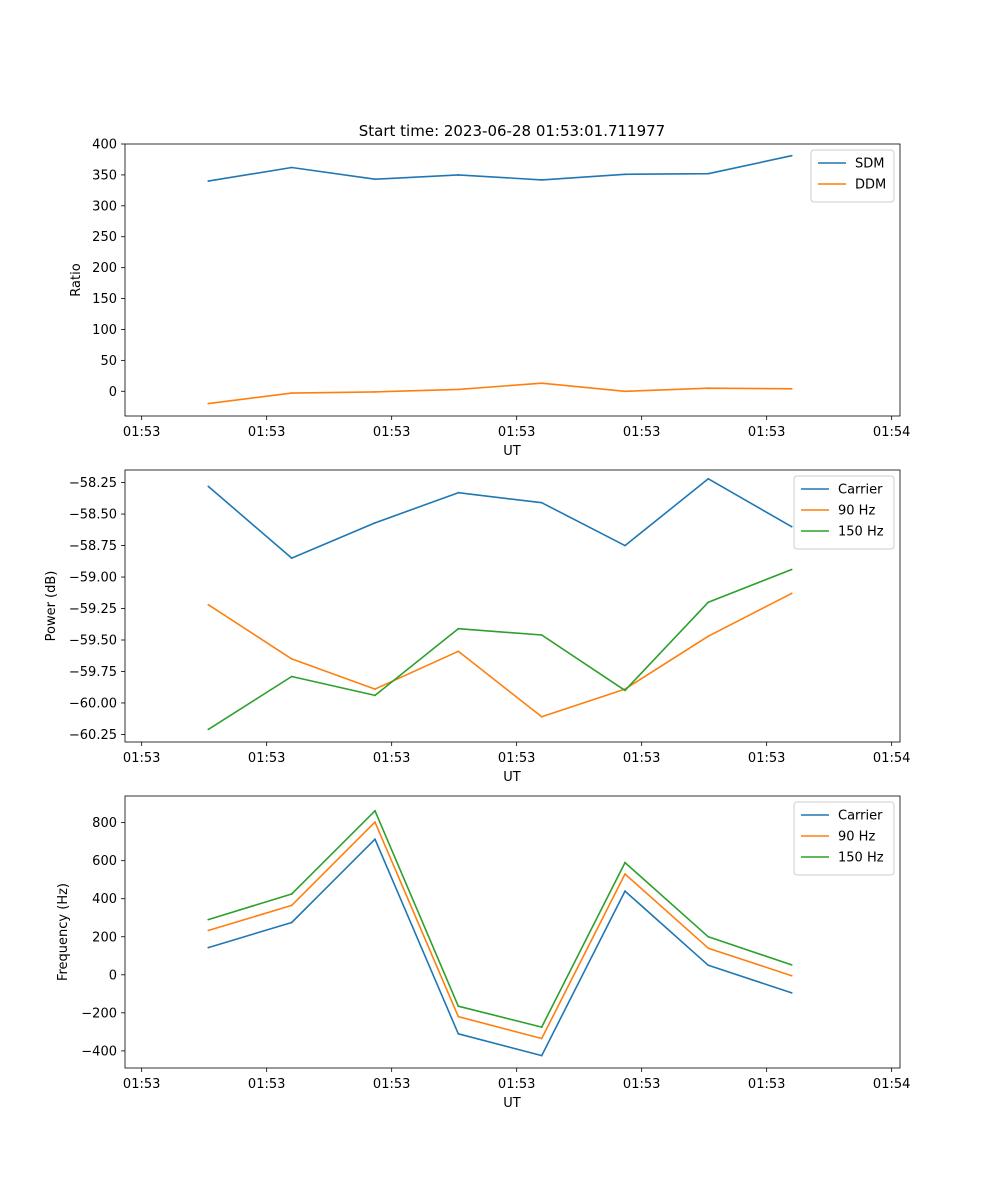 The image size is (1000, 1200). Describe the element at coordinates (51, 606) in the screenshot. I see `power-ylabel: Power (dB)` at that location.